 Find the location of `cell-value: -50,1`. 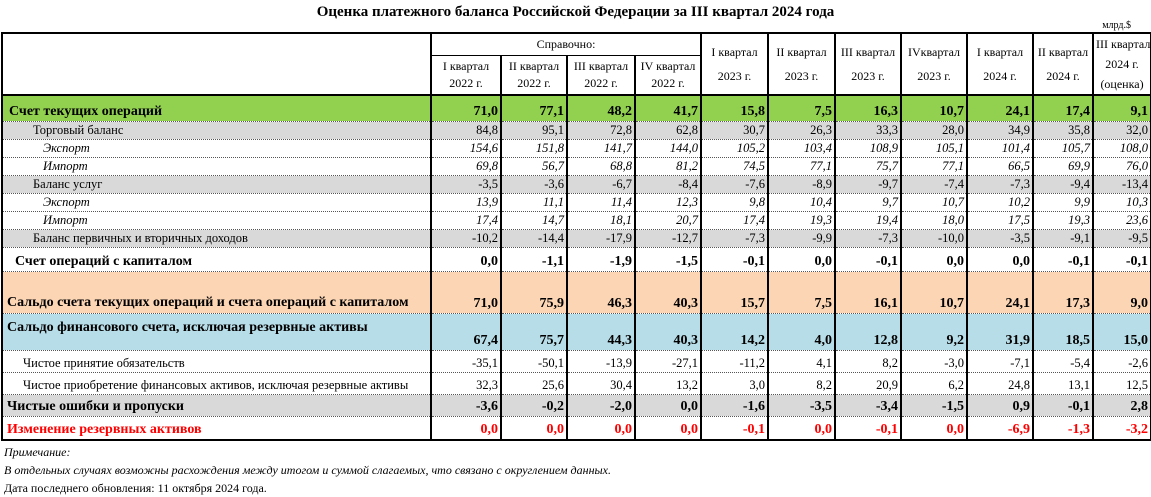

cell-value: -50,1 is located at coordinates (533, 361).